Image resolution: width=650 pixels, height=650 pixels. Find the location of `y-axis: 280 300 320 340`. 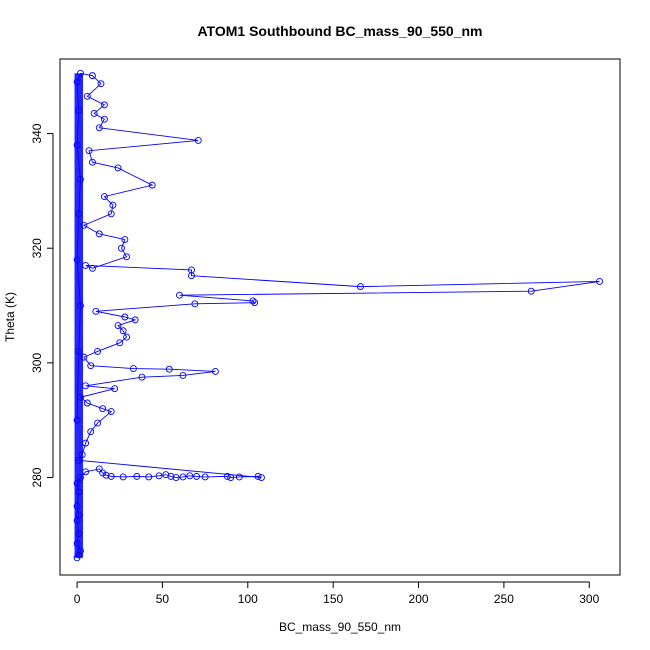

y-axis: 280 300 320 340 is located at coordinates (42, 305).